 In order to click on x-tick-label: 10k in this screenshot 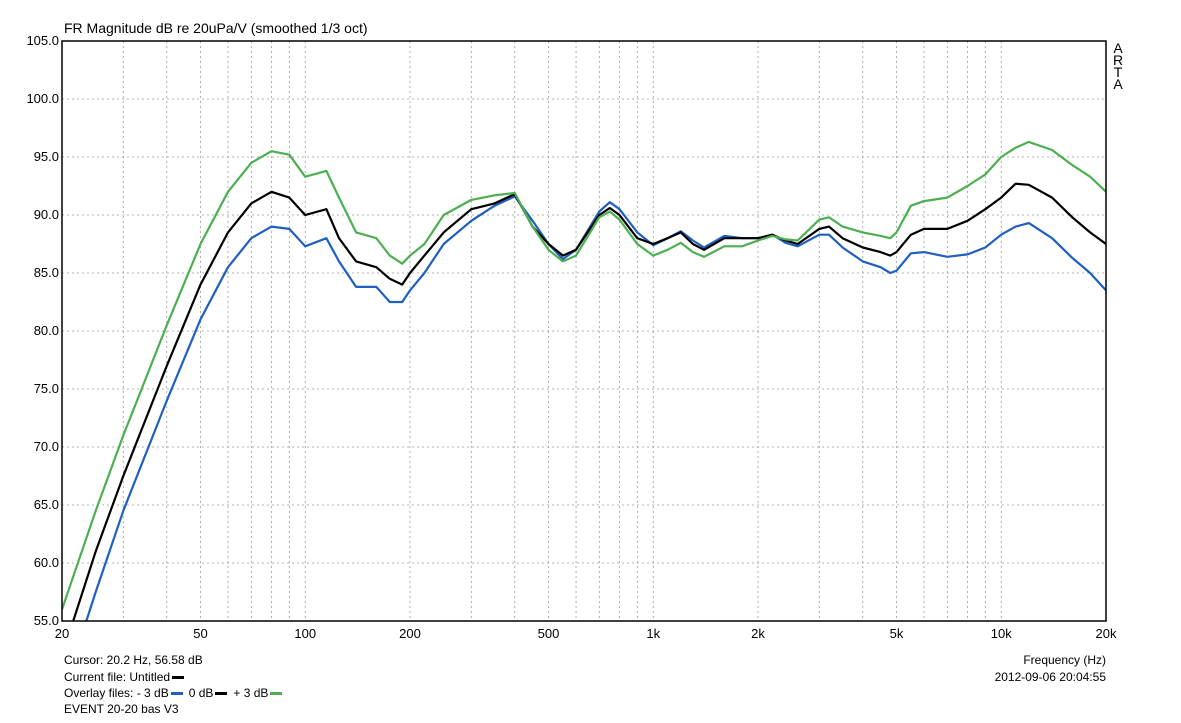, I will do `click(1001, 633)`.